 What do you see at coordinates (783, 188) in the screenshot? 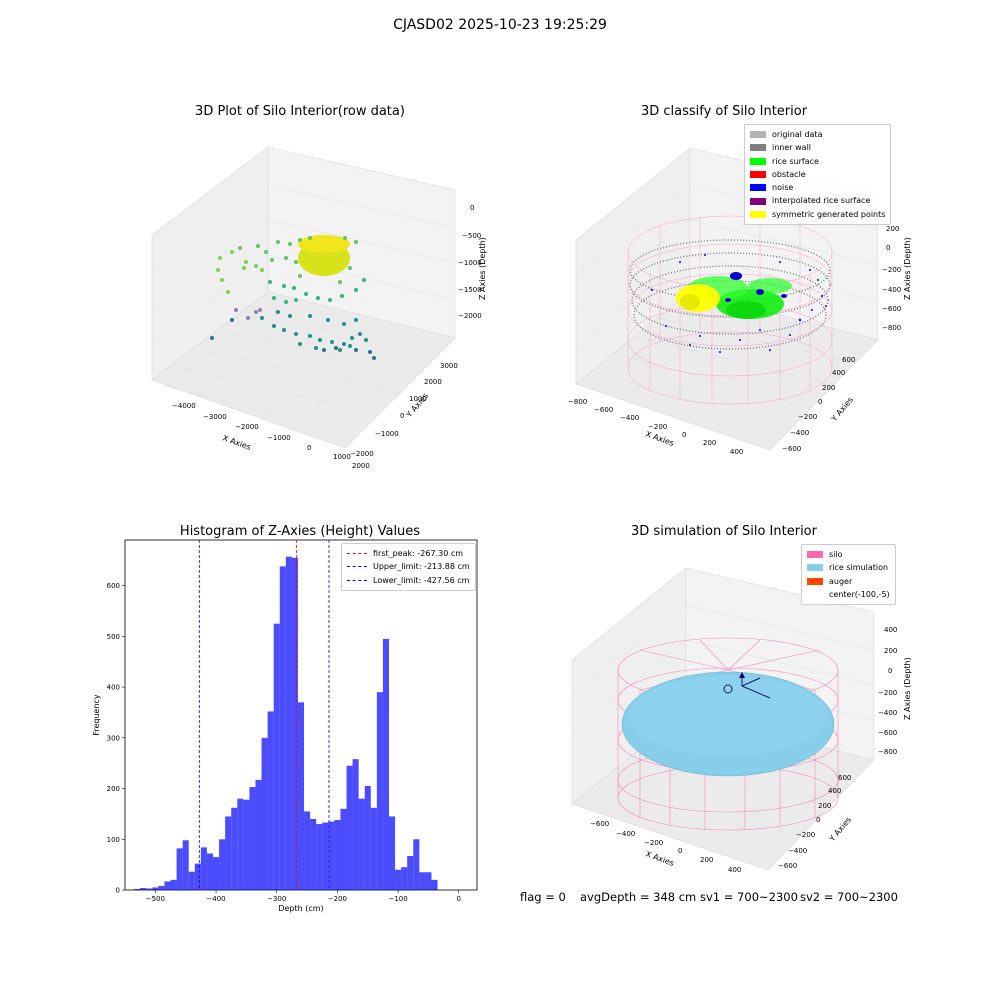
I see `classify-legend-label: noise` at bounding box center [783, 188].